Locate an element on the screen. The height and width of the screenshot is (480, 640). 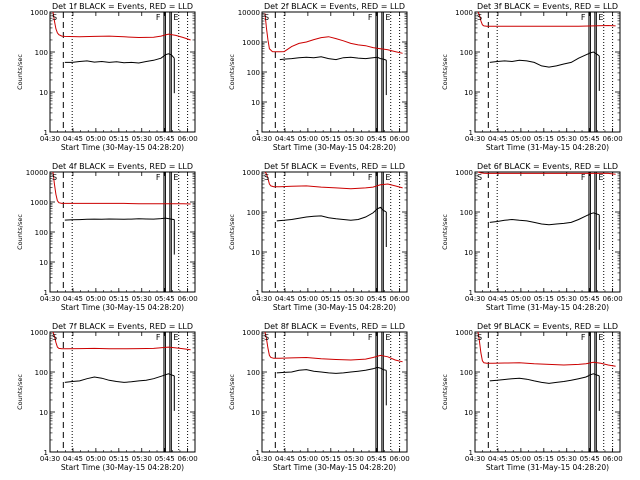
chart-title: Det 9f BLACK = Events, RED = LLD is located at coordinates (547, 326).